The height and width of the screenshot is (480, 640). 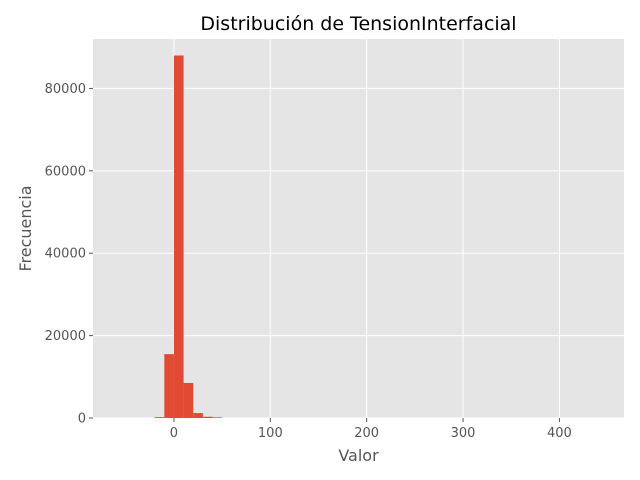 What do you see at coordinates (82, 419) in the screenshot?
I see `y-tick-label-0: 0` at bounding box center [82, 419].